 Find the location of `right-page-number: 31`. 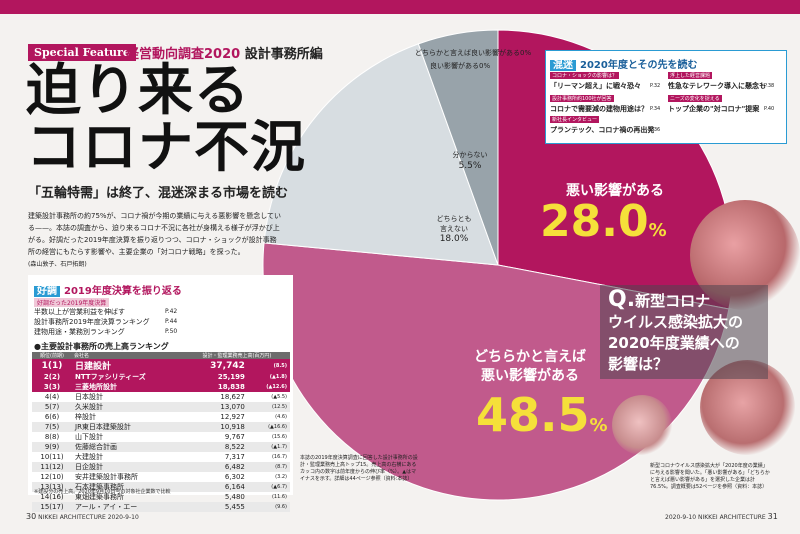

right-page-number: 31 is located at coordinates (772, 516).